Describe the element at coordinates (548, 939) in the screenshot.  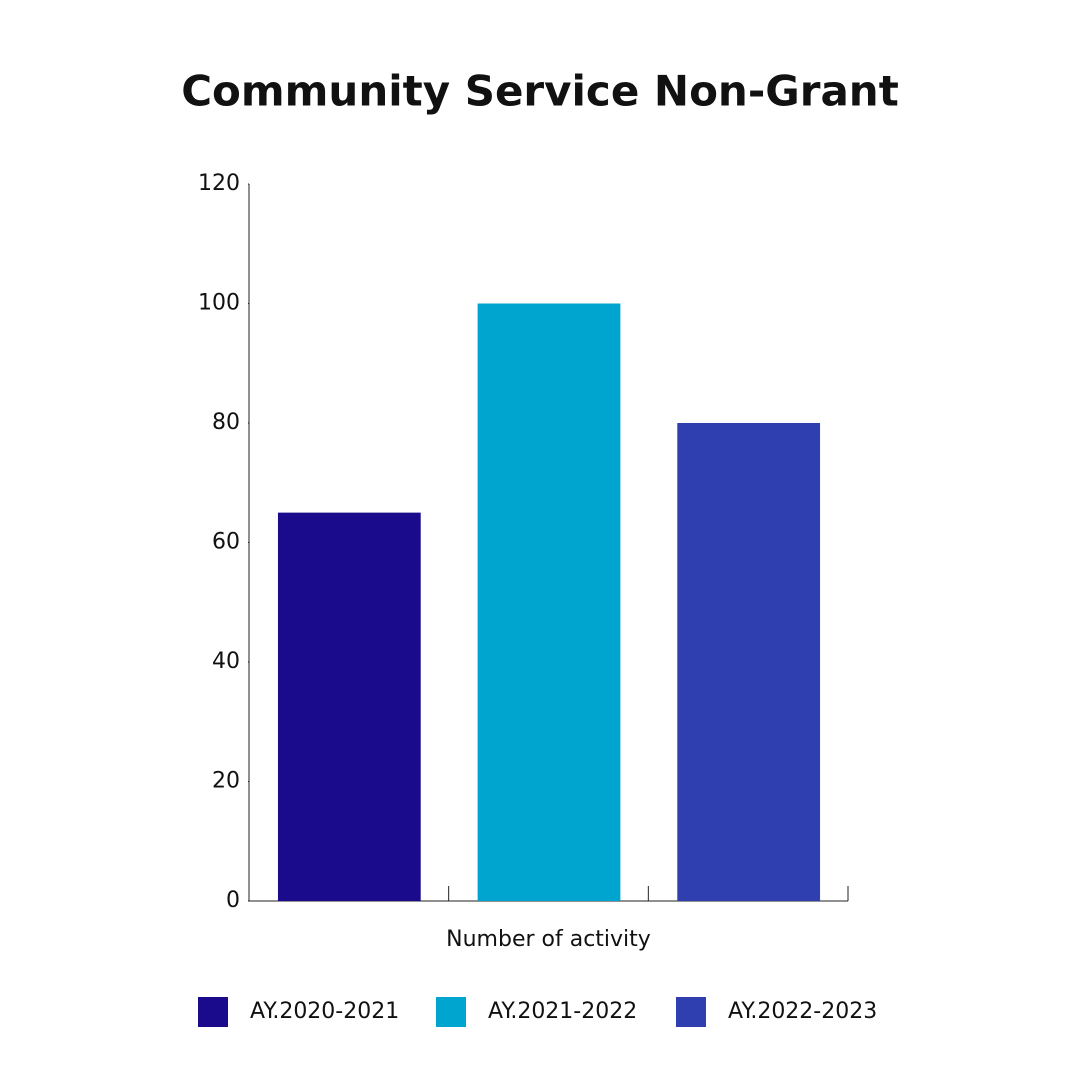
I see `x-axis-label: Number of activity` at that location.